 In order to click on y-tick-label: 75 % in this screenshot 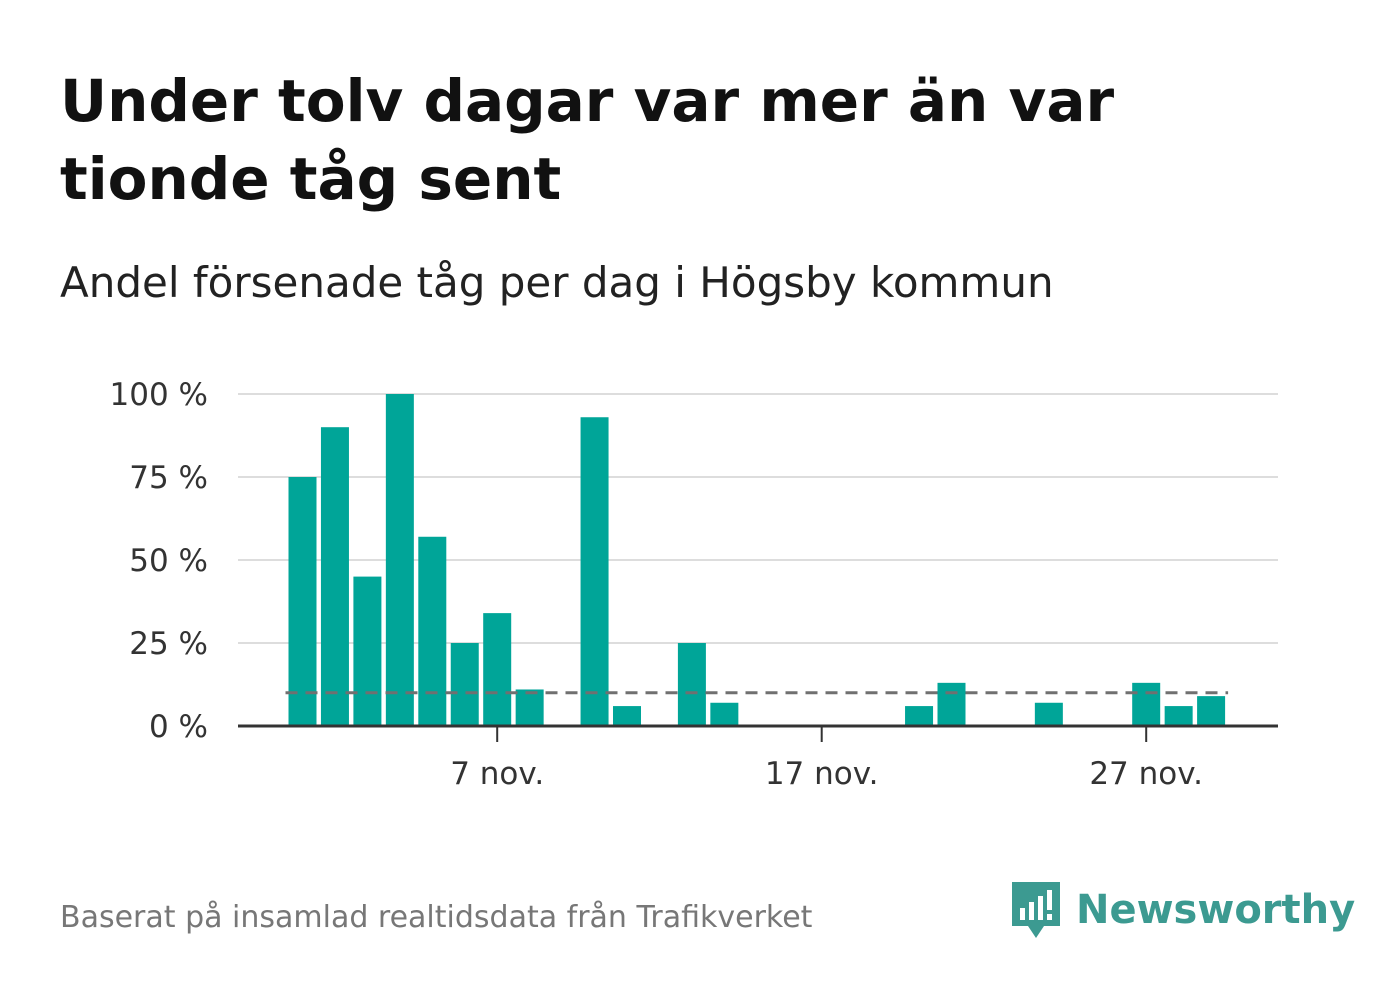, I will do `click(168, 478)`.